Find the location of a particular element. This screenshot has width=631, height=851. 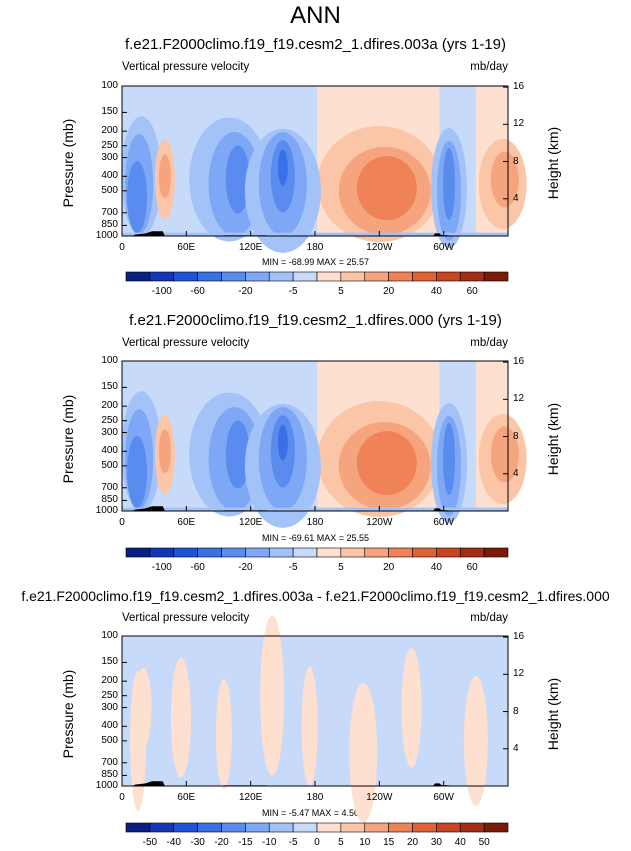

colorbar-label: -10 is located at coordinates (269, 842).